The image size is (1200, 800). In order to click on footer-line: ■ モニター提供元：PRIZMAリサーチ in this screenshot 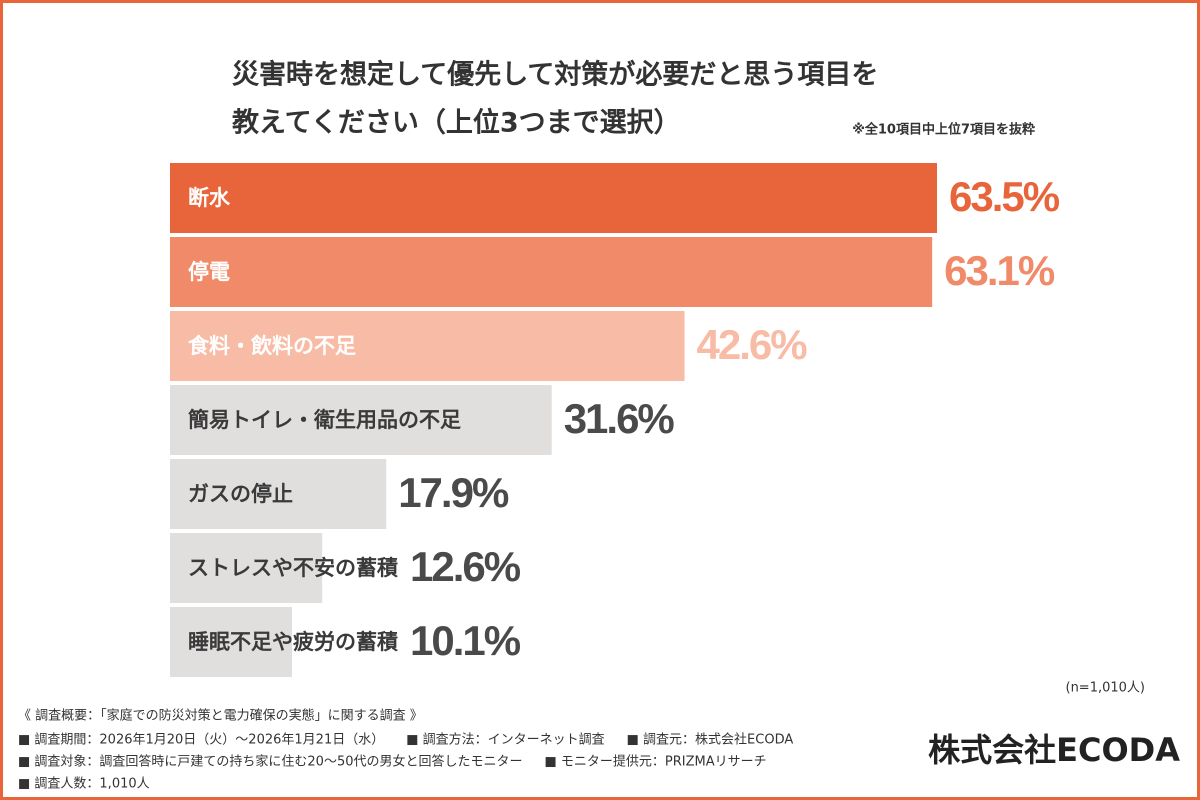, I will do `click(656, 762)`.